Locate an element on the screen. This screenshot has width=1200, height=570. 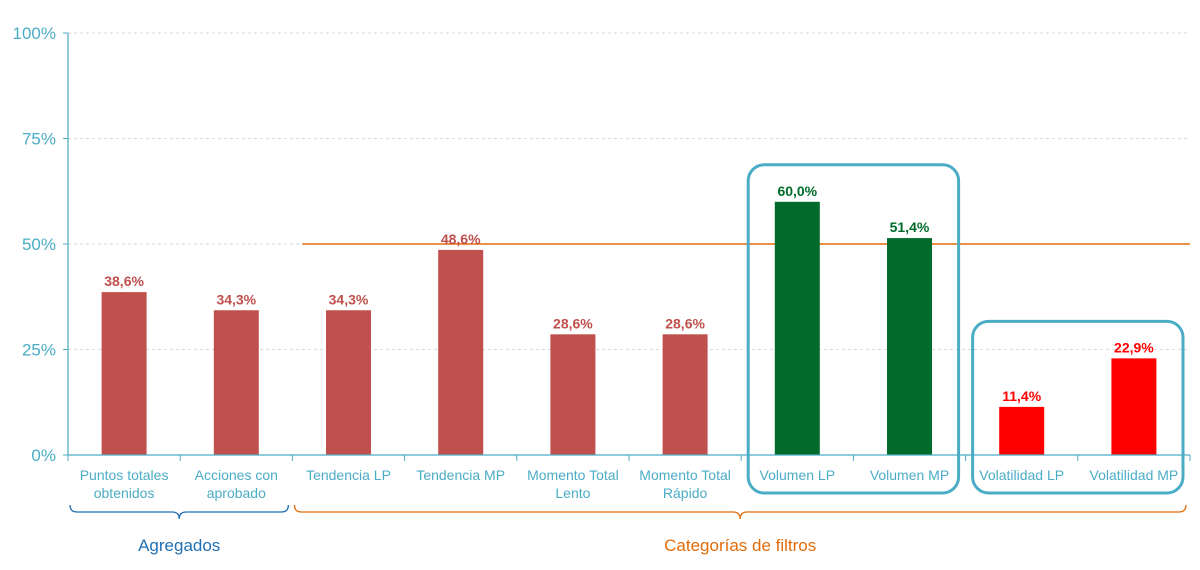
y-tick-label: 50% is located at coordinates (39, 244).